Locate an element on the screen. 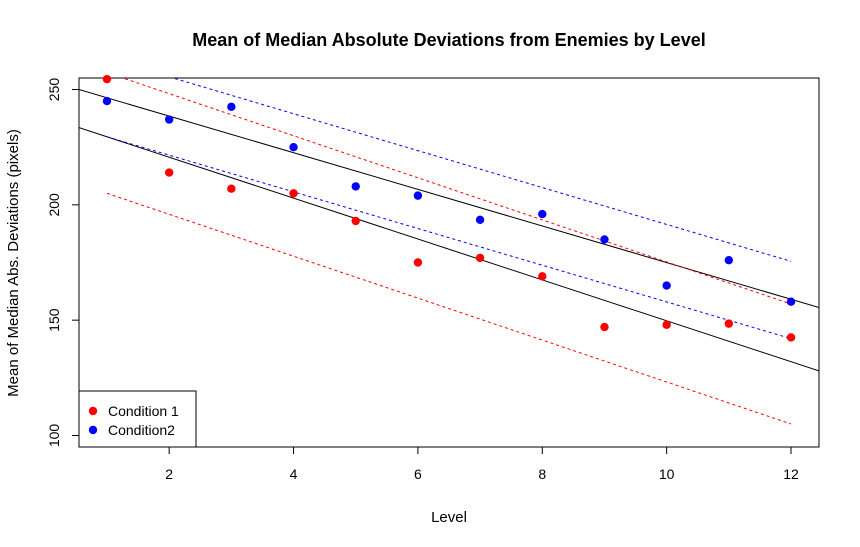 Image resolution: width=860 pixels, height=547 pixels. legend: Condition 1 Condition2 is located at coordinates (137, 419).